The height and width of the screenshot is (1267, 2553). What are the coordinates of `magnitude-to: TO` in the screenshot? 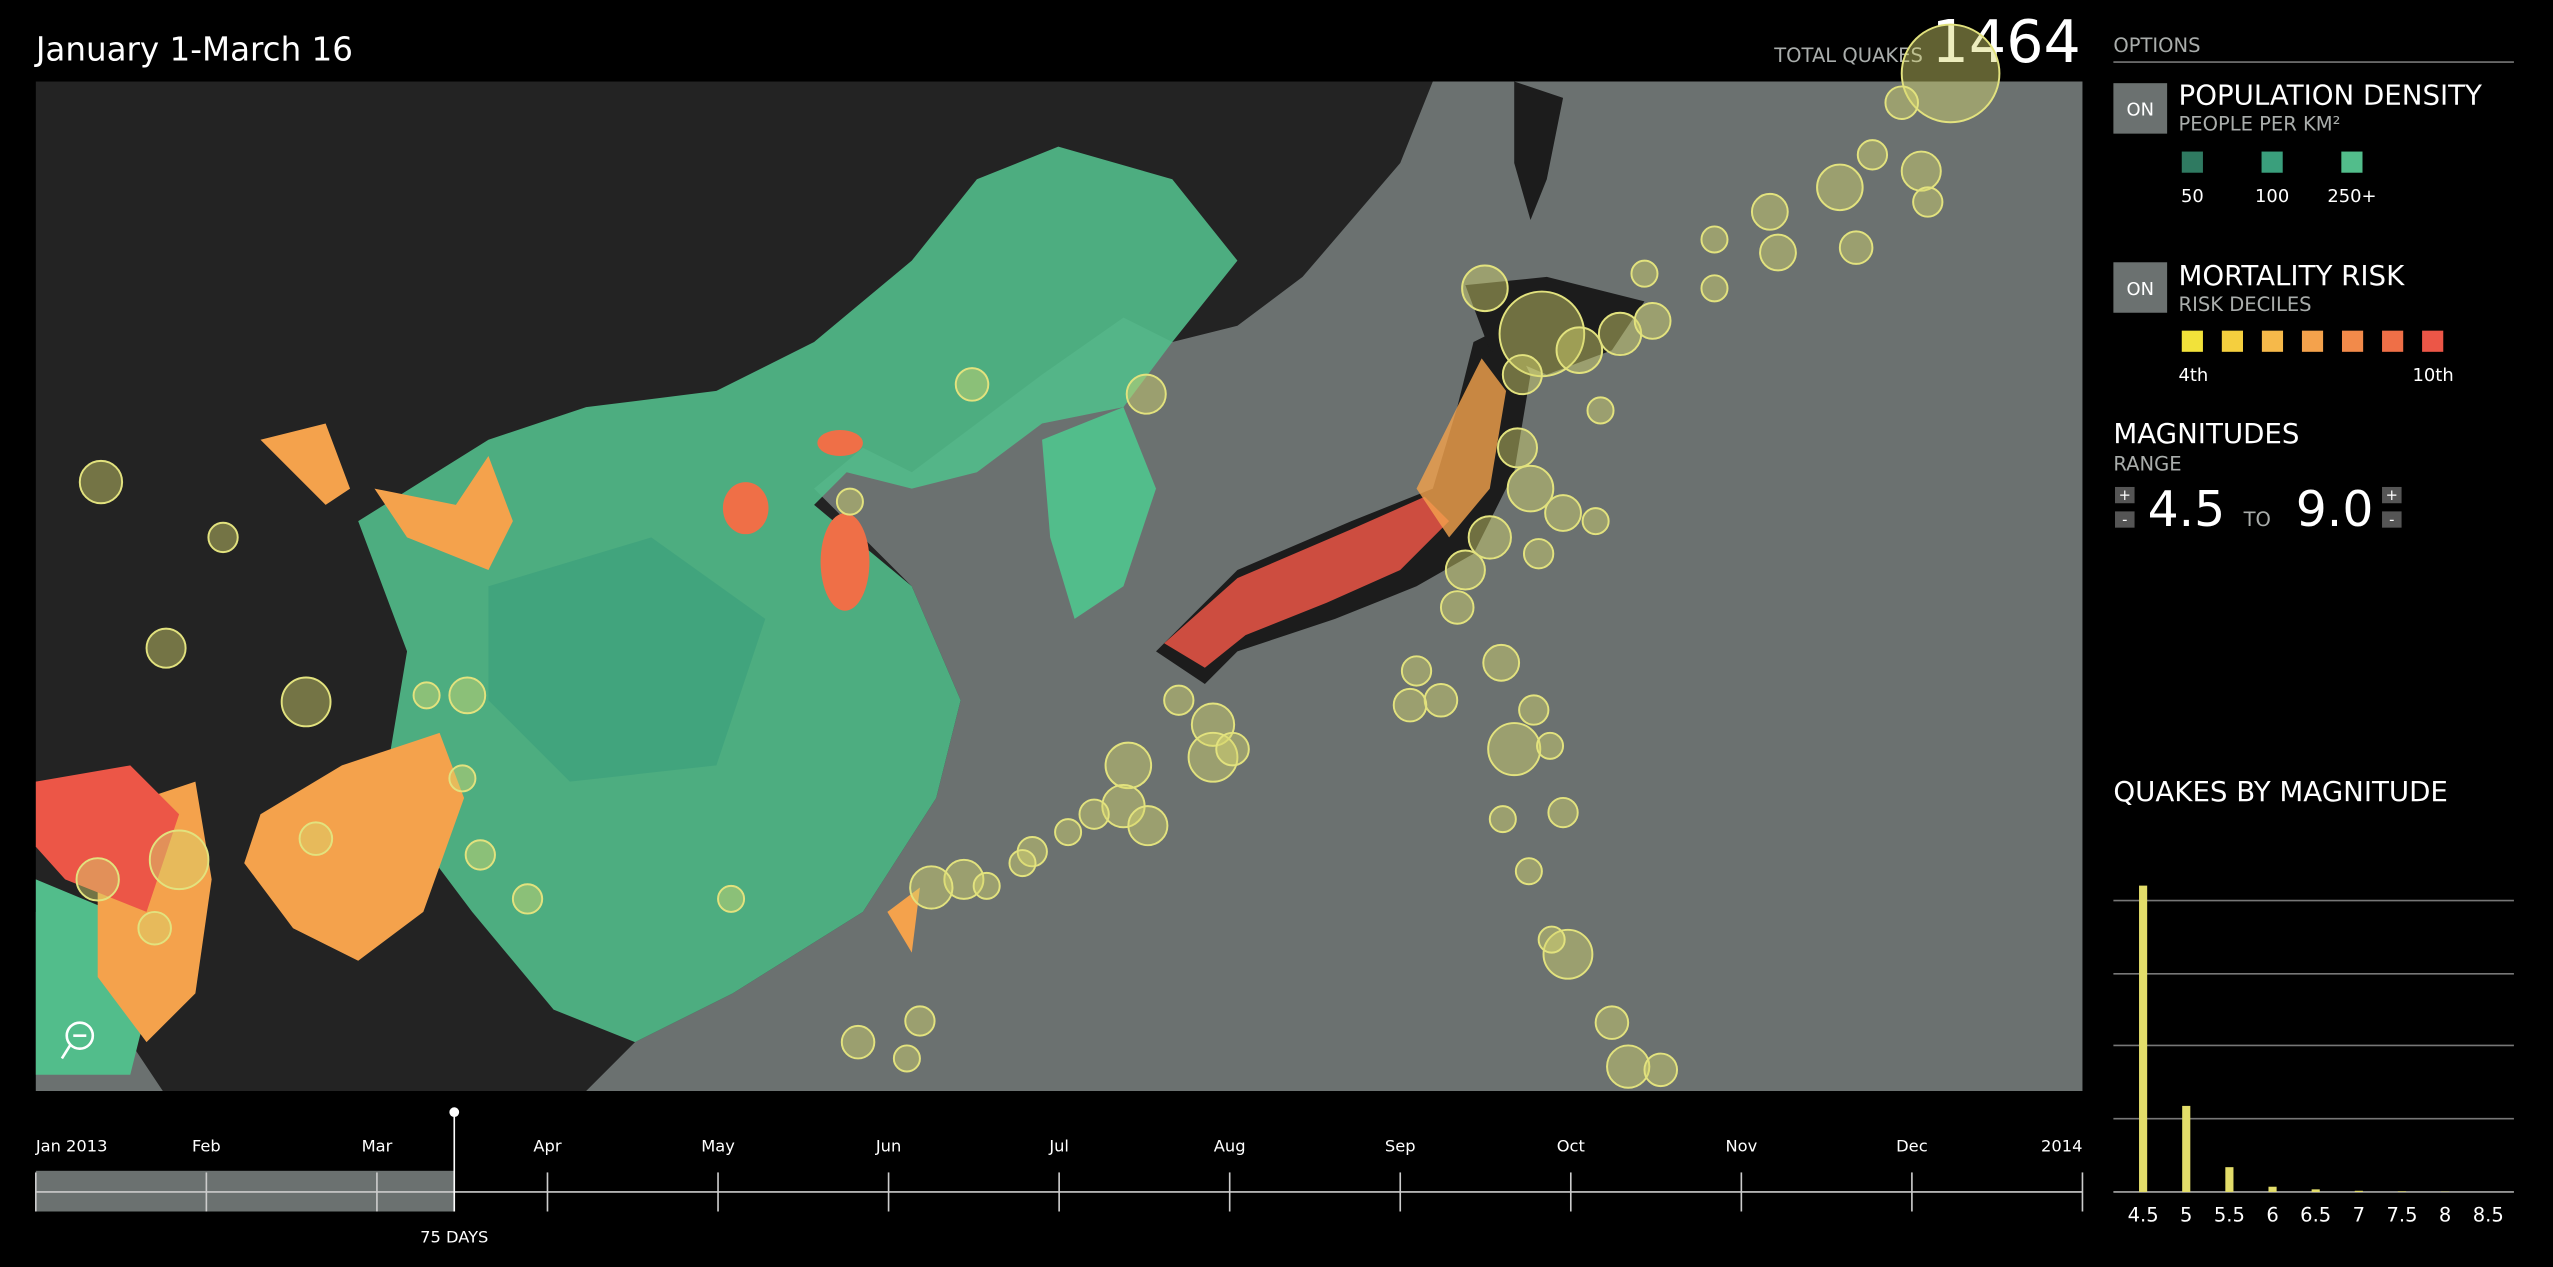 It's located at (2257, 519).